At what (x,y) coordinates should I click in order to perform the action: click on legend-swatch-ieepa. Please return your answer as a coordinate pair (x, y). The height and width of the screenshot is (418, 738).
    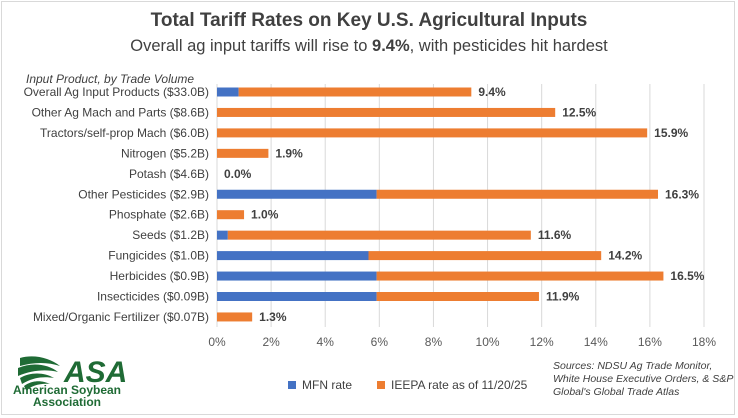
    Looking at the image, I should click on (381, 385).